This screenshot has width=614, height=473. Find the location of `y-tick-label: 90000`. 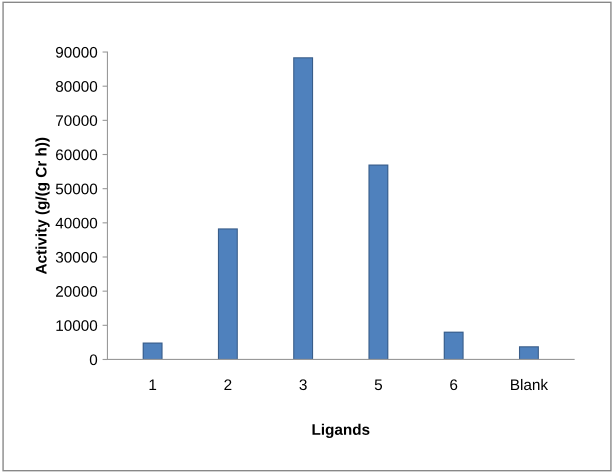

y-tick-label: 90000 is located at coordinates (77, 52).